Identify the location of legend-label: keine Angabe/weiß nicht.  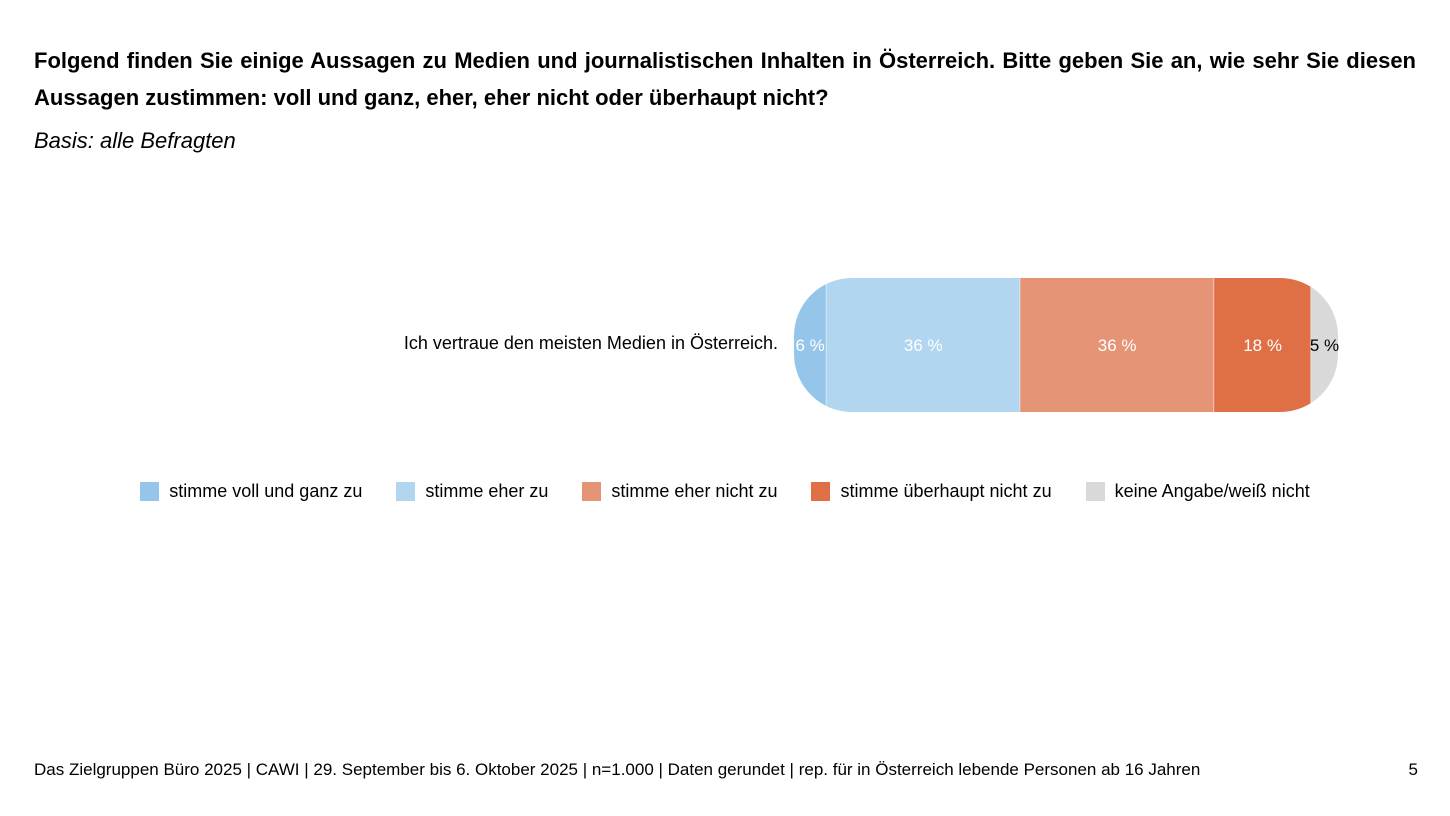
(1212, 491).